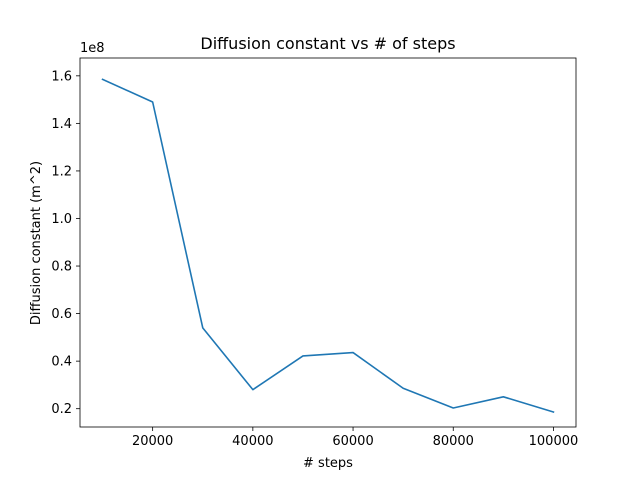 The width and height of the screenshot is (640, 480). I want to click on x-tick-label: 40000, so click(252, 441).